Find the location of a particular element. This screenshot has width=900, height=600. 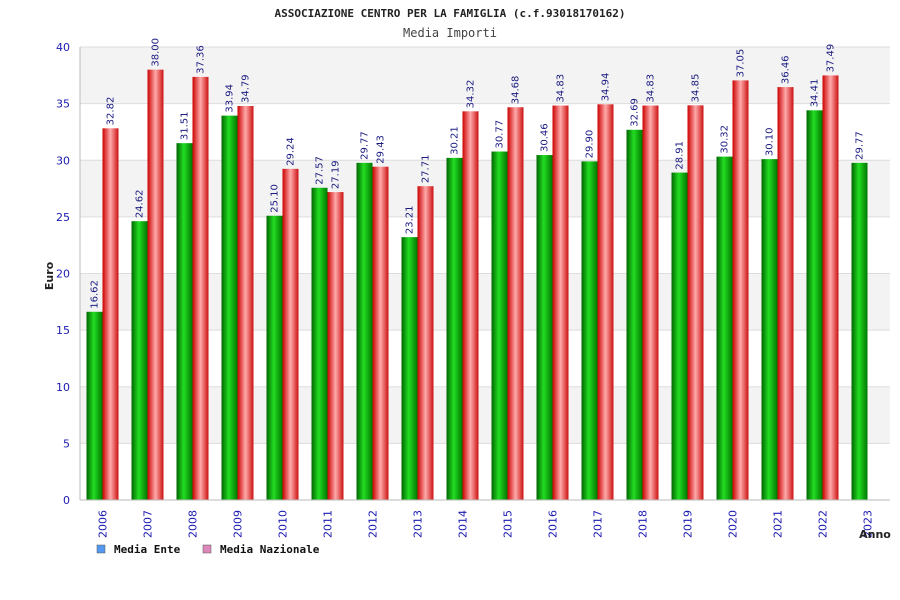

data-label: 32.69 is located at coordinates (635, 112).